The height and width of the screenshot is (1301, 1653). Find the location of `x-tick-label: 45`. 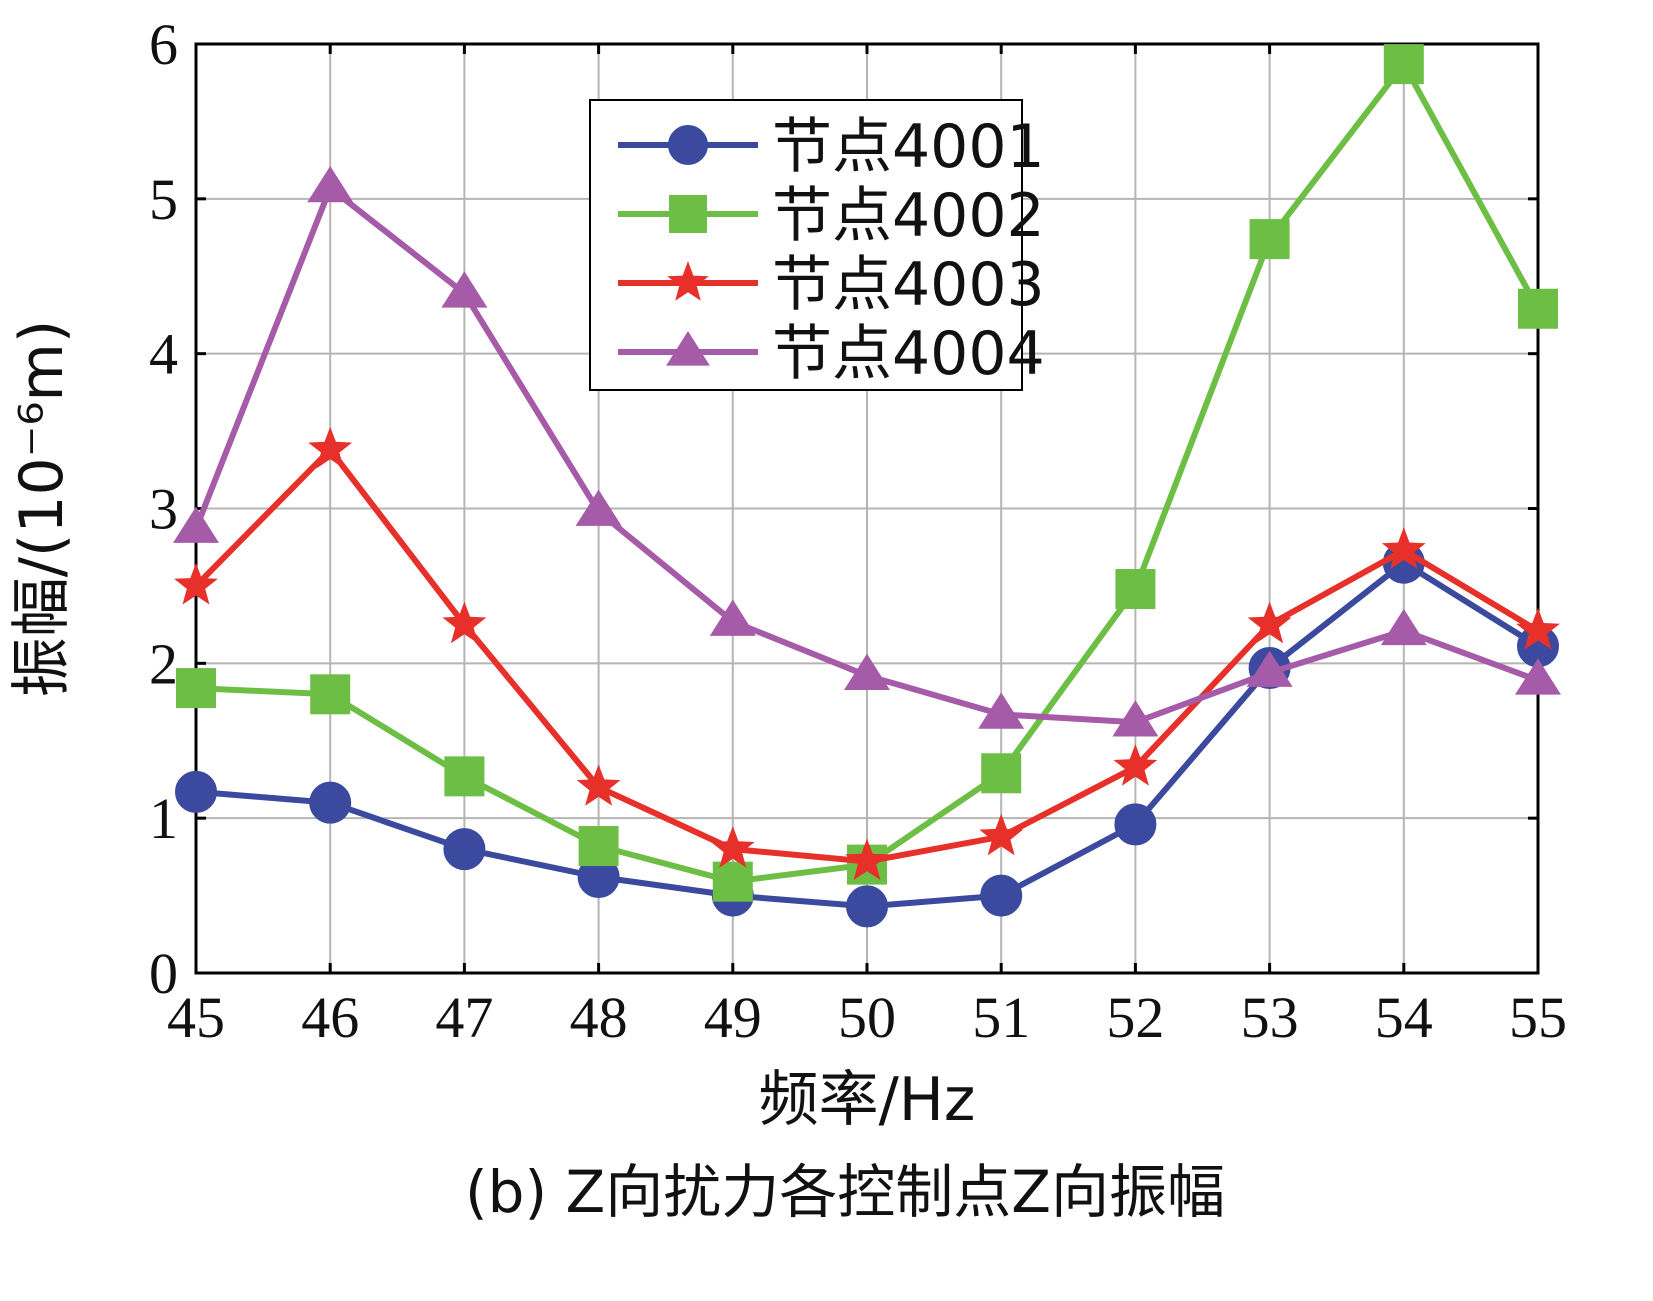

x-tick-label: 45 is located at coordinates (196, 1017).